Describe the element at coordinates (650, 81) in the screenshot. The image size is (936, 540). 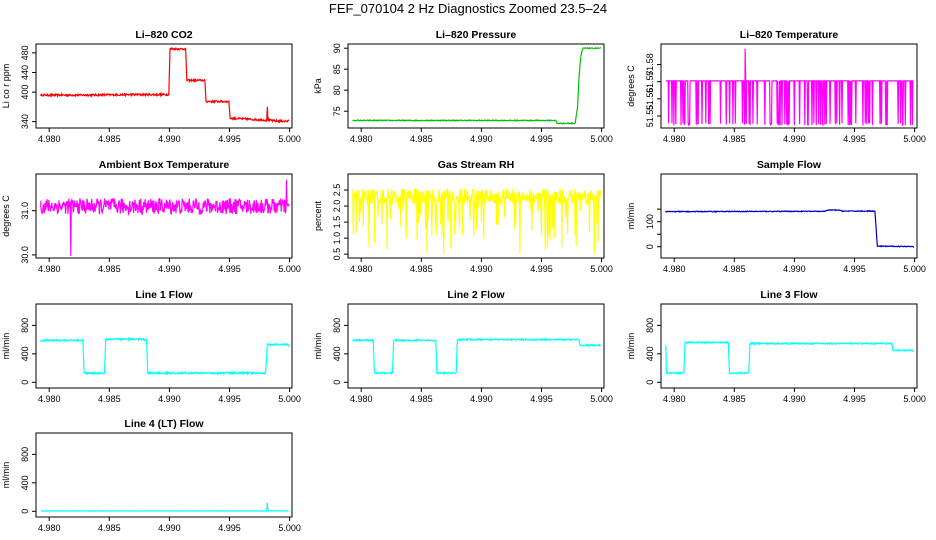
I see `y-tick-label: 51.57` at that location.